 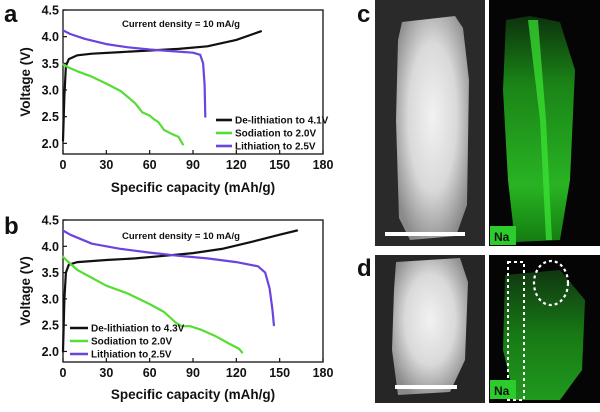 I want to click on element-tag-box-d, so click(x=503, y=389).